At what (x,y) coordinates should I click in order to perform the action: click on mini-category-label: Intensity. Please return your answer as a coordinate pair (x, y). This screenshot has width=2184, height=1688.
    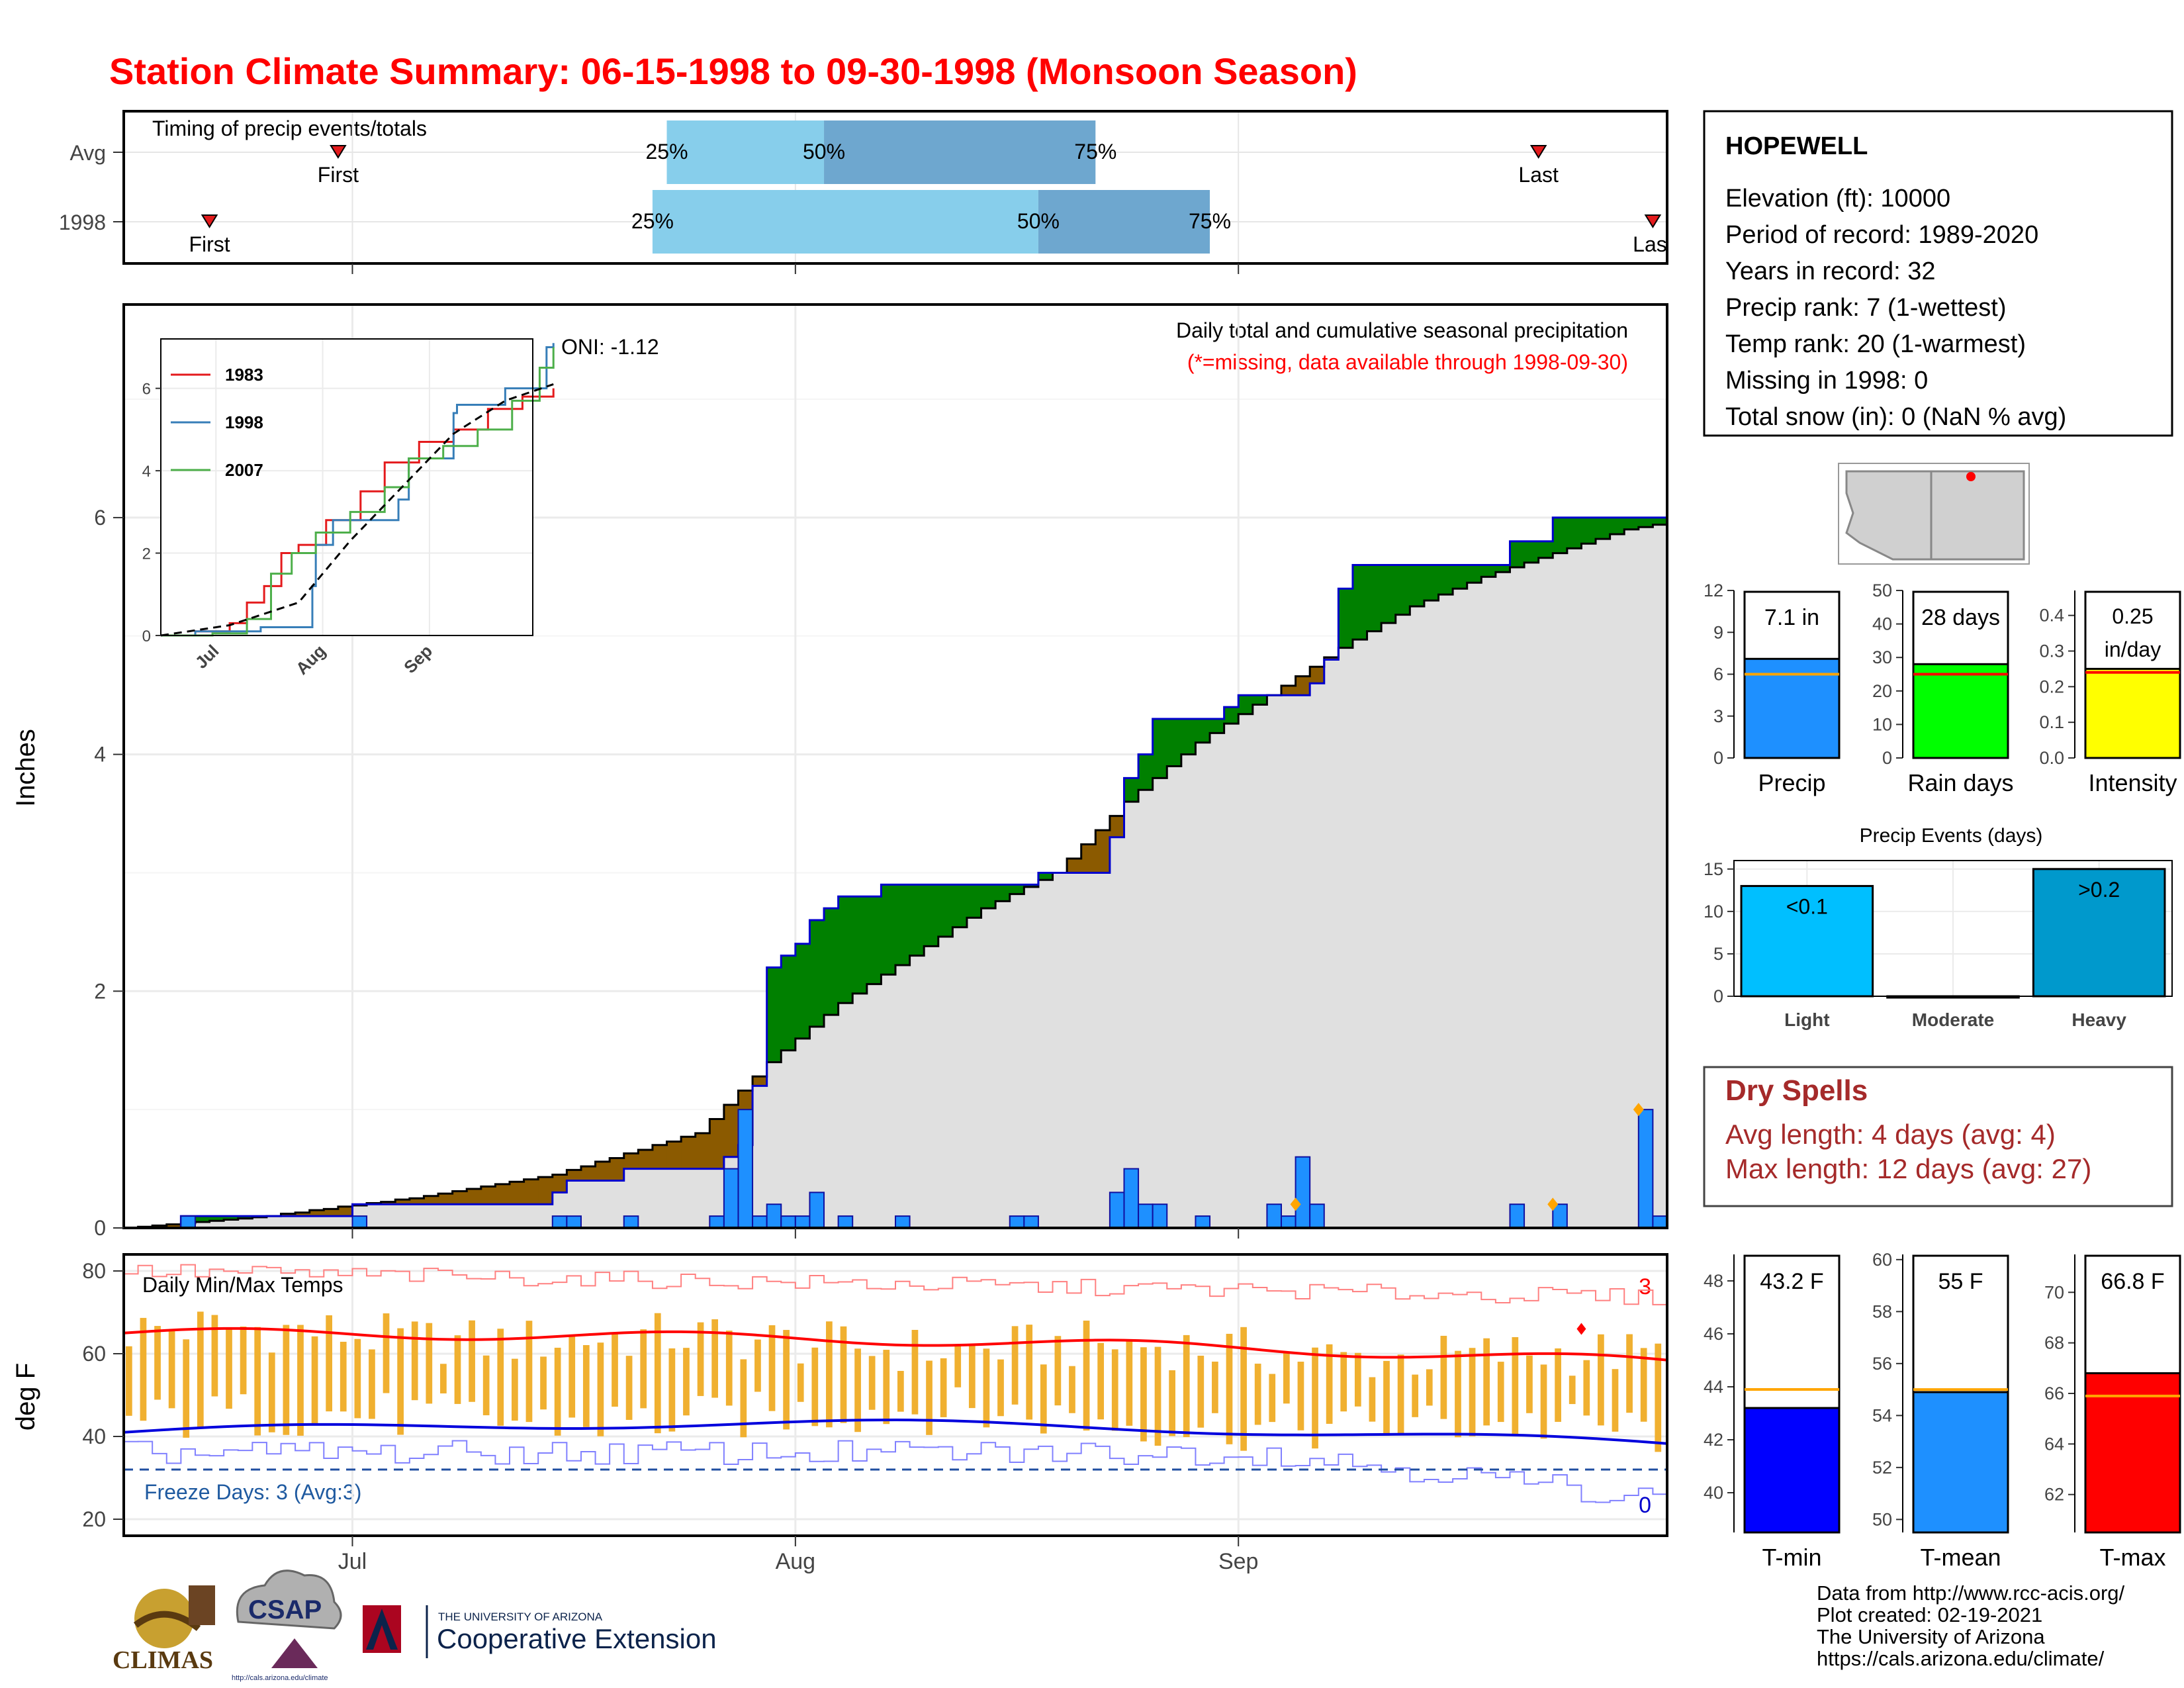
    Looking at the image, I should click on (2132, 782).